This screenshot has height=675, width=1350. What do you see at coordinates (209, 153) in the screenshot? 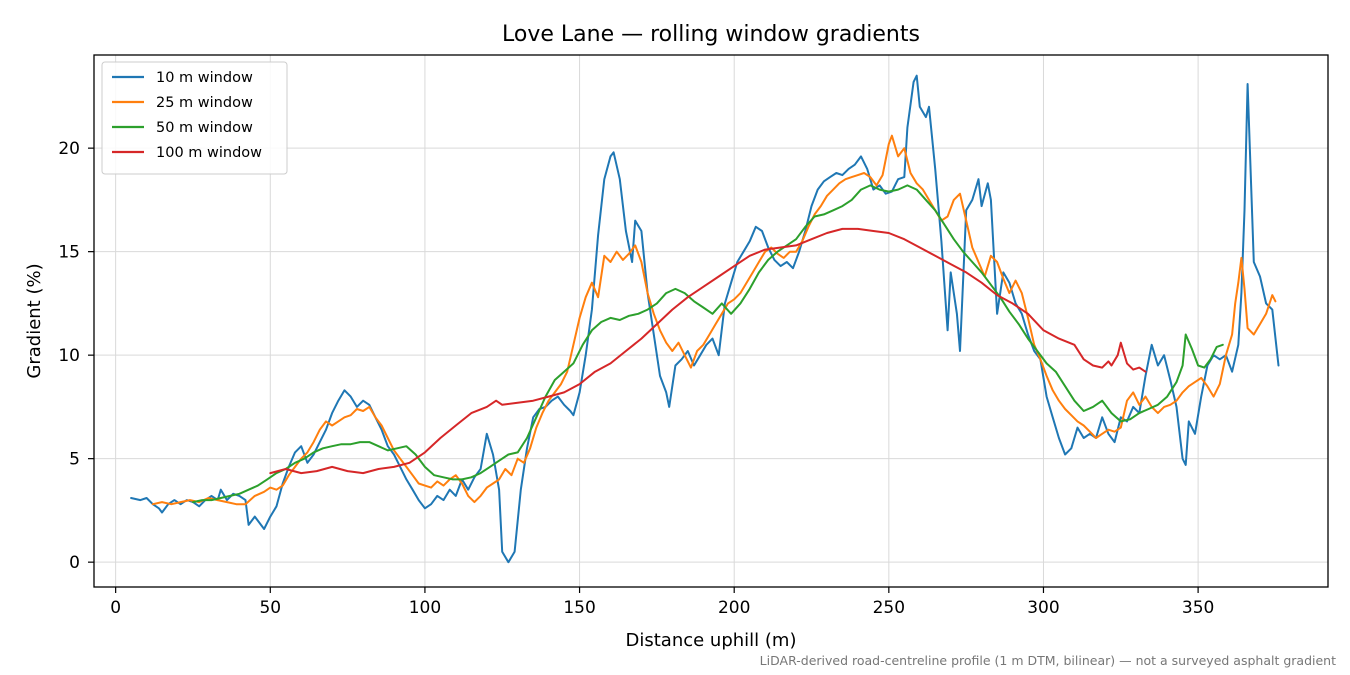
I see `legend-label: 100 m window` at bounding box center [209, 153].